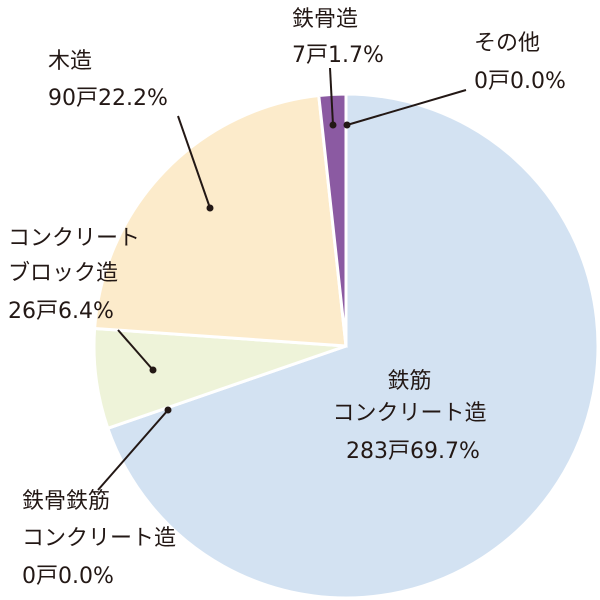  What do you see at coordinates (135, 350) in the screenshot?
I see `leader-line-cb` at bounding box center [135, 350].